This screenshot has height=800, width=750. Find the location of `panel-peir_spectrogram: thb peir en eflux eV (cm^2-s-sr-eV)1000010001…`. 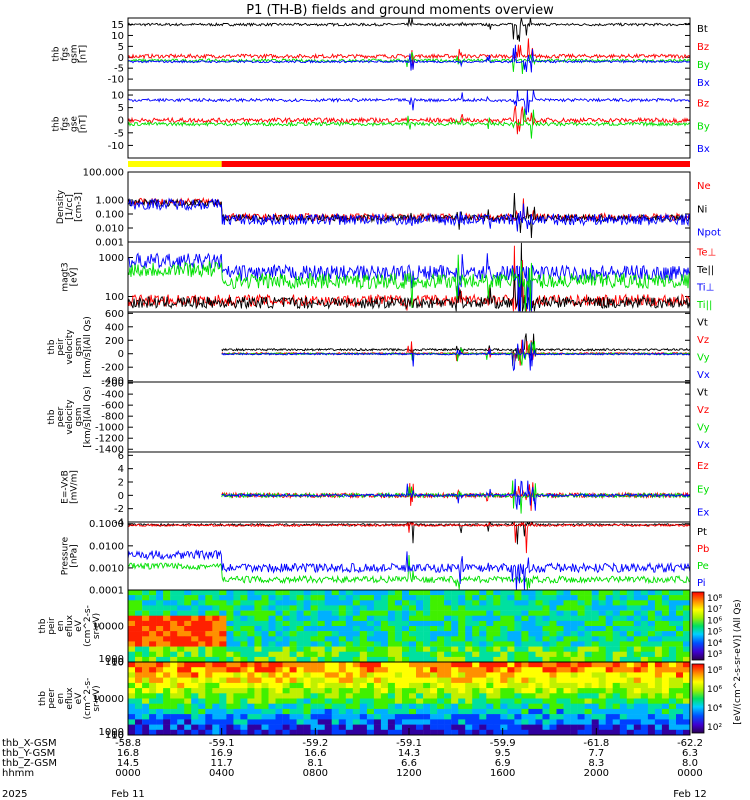

panel-peir_spectrogram: thb peir en eflux eV (cm^2-s-sr-eV)1000010001… is located at coordinates (364, 628).